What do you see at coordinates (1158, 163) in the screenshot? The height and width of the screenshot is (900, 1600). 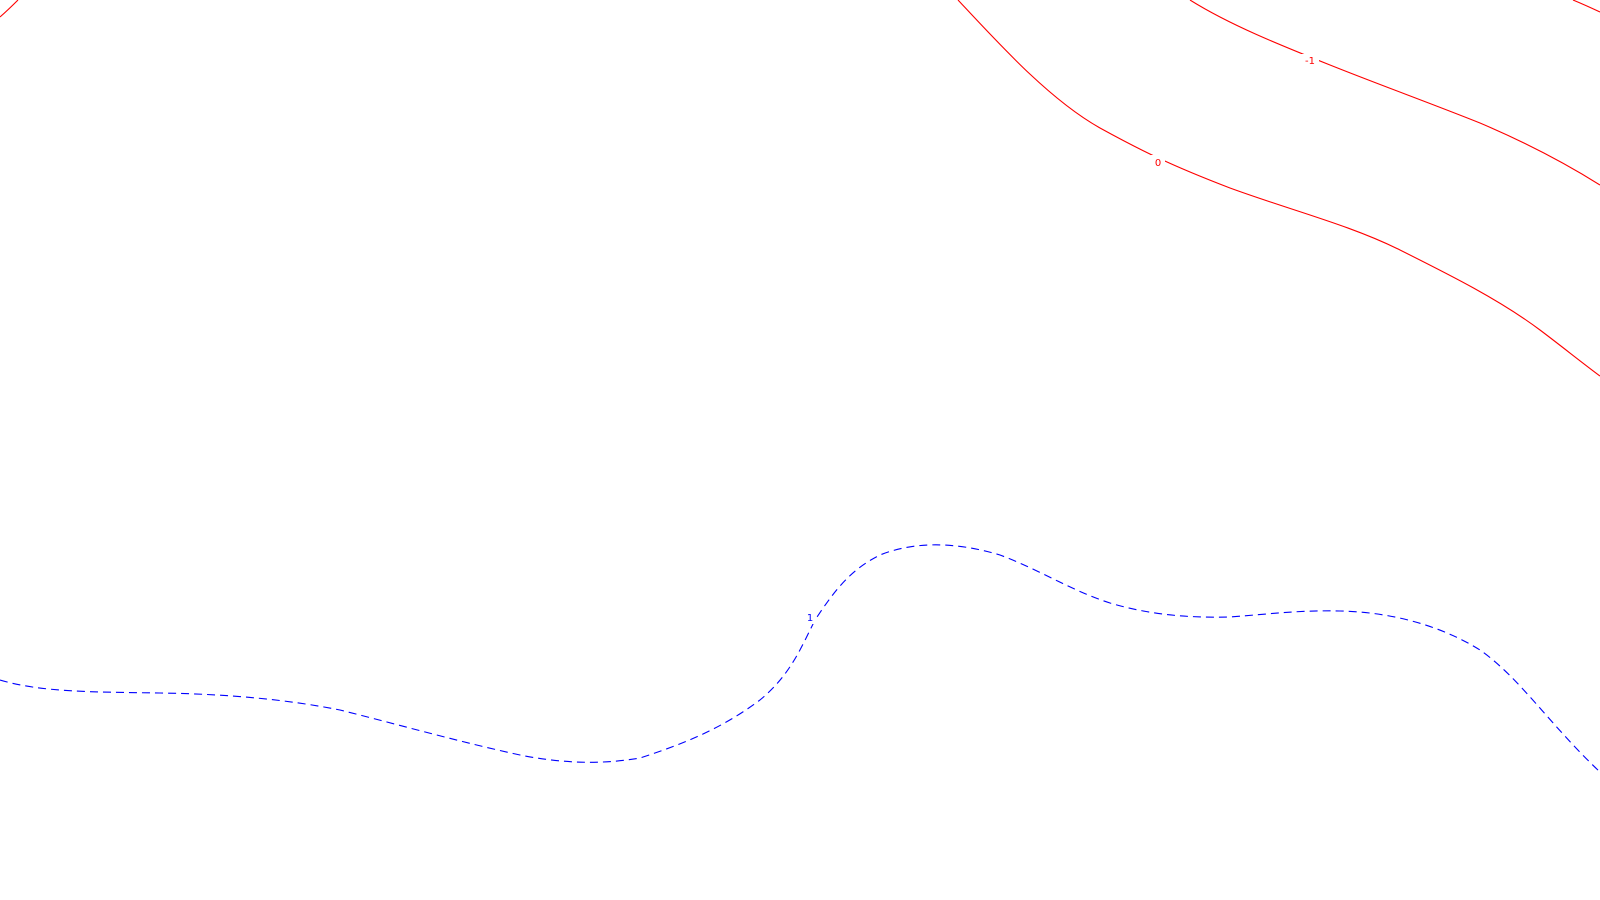 I see `contour-label-zero: 0` at bounding box center [1158, 163].